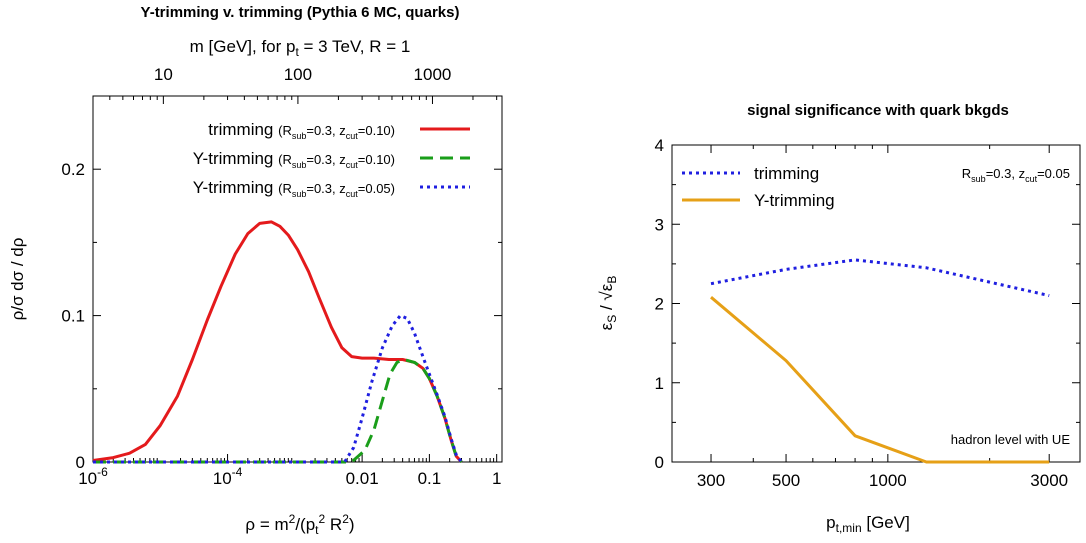 Image resolution: width=1086 pixels, height=543 pixels. What do you see at coordinates (294, 188) in the screenshot?
I see `left-legend-entry-2: Y-trimming (Rsub​=0.3, zcut​=0.05)` at bounding box center [294, 188].